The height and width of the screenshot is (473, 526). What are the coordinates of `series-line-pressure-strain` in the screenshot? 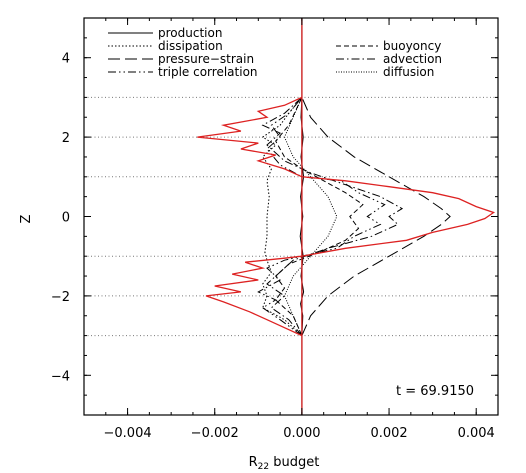 It's located at (376, 216).